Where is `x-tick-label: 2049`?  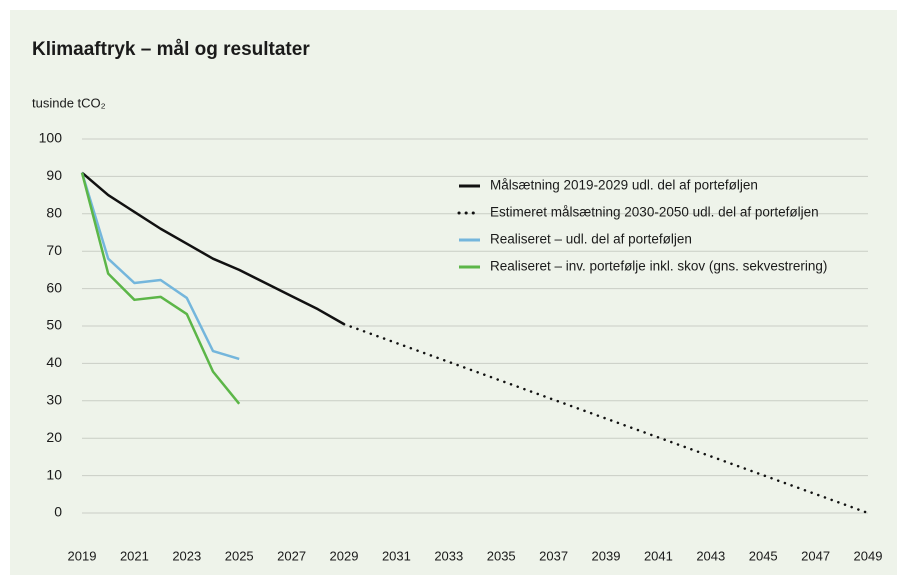 x-tick-label: 2049 is located at coordinates (868, 555).